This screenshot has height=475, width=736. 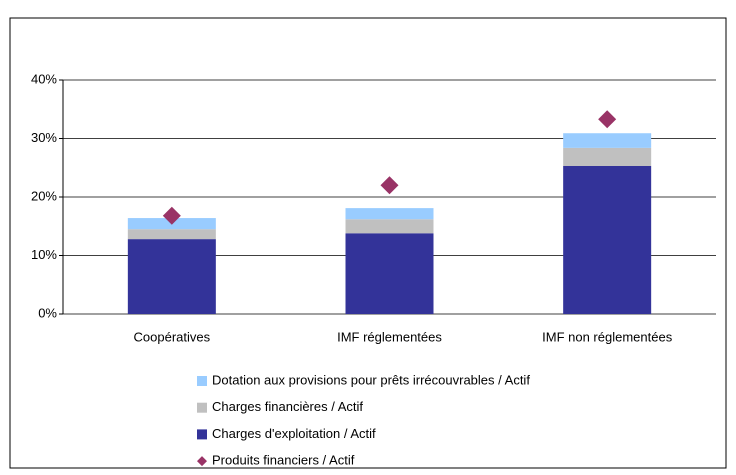 I want to click on y-tick-label: 0%, so click(x=47, y=312).